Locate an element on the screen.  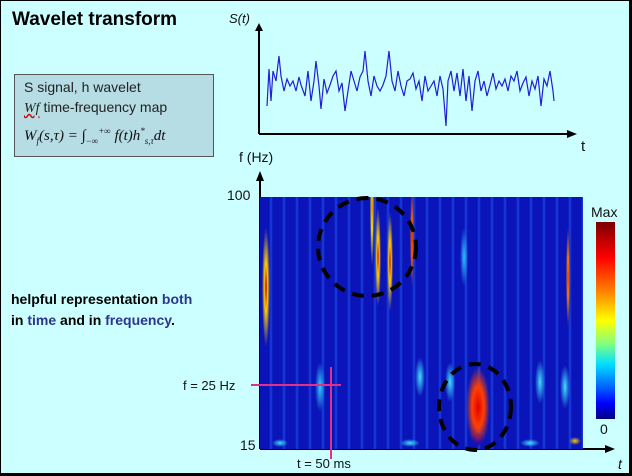
wf-symbol: Wf is located at coordinates (32, 108).